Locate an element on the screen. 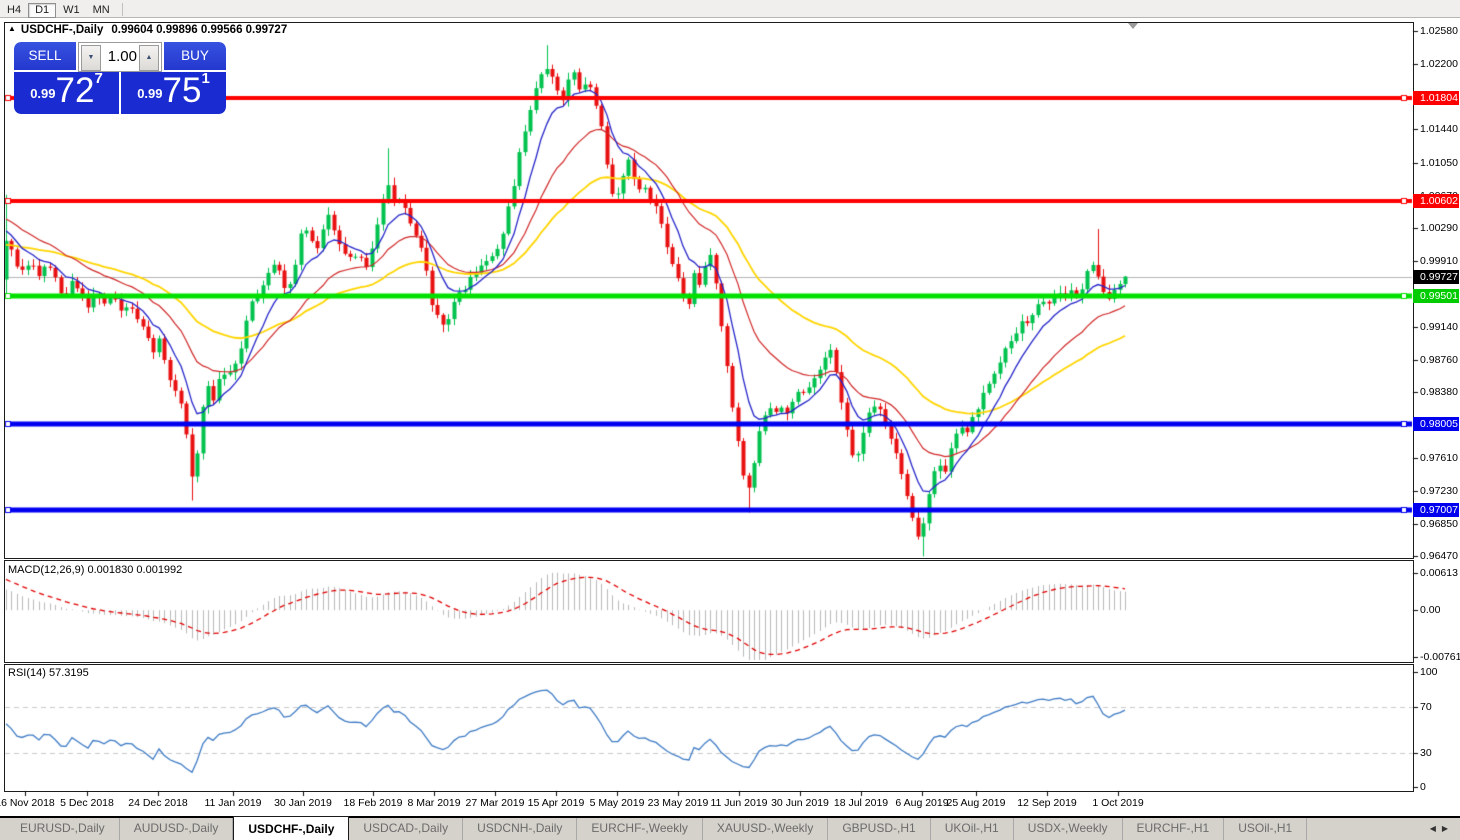 The height and width of the screenshot is (840, 1460). timeframe-toolbar: H4 D1 W1 MN is located at coordinates (730, 9).